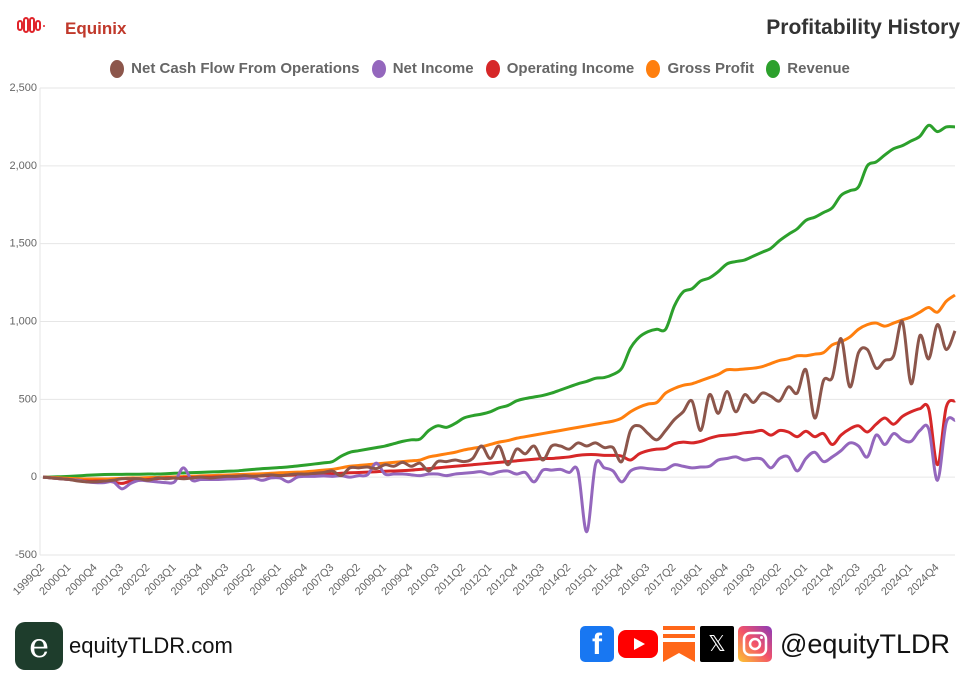 This screenshot has width=960, height=682. Describe the element at coordinates (638, 644) in the screenshot. I see `youtube-icon` at that location.